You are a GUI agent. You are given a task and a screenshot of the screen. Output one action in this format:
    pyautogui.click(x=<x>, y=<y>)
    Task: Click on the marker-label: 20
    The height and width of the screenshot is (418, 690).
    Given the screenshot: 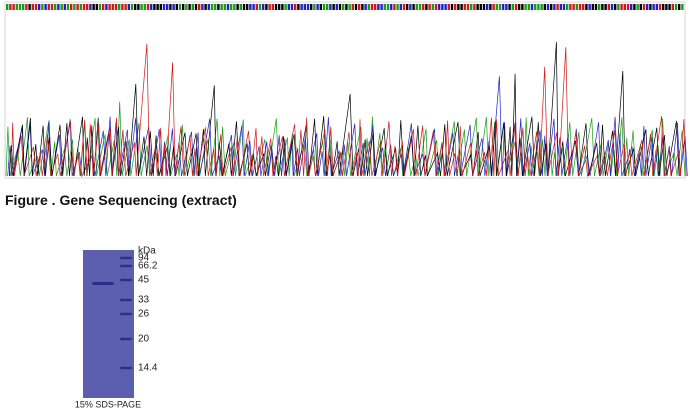 What is the action you would take?
    pyautogui.click(x=144, y=339)
    